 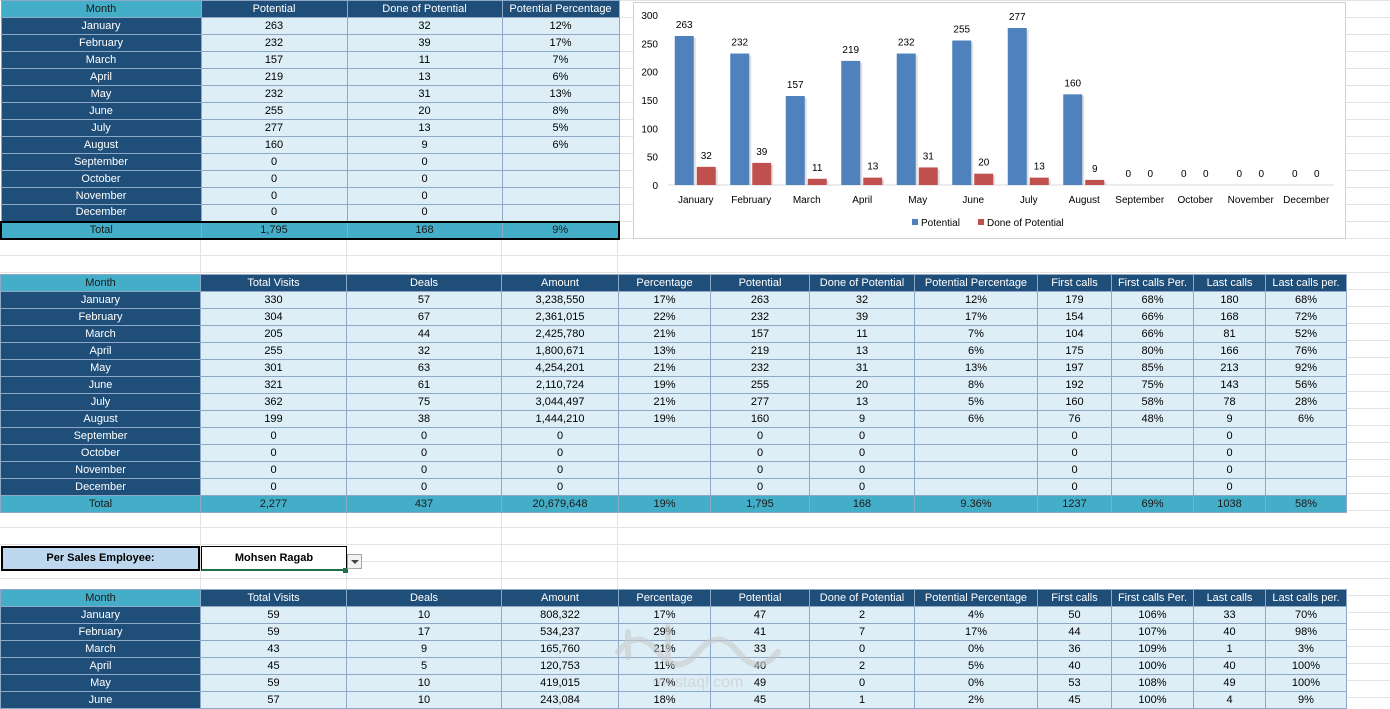 What do you see at coordinates (560, 649) in the screenshot?
I see `value-cell: 165,760` at bounding box center [560, 649].